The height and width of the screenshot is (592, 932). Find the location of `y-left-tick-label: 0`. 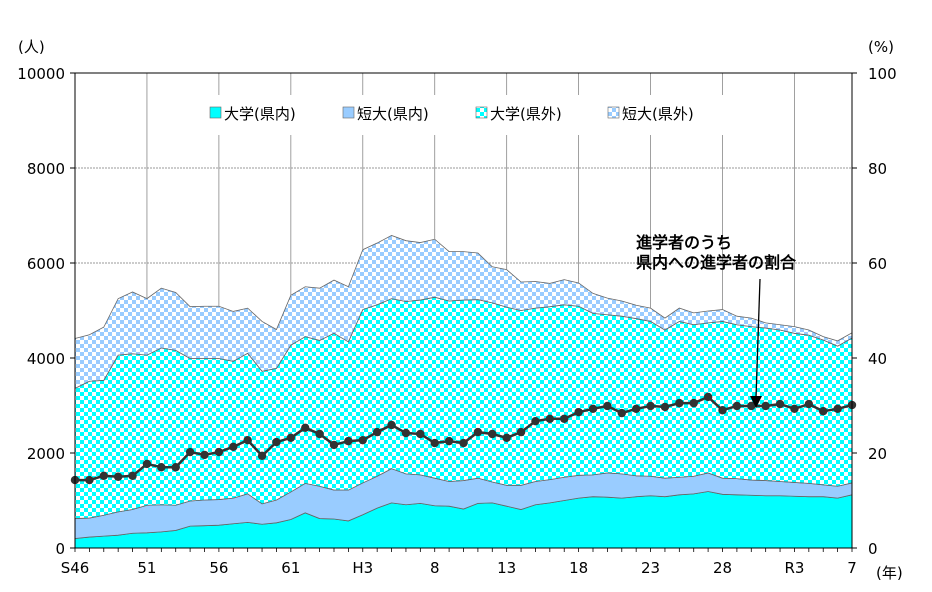

y-left-tick-label: 0 is located at coordinates (60, 549).